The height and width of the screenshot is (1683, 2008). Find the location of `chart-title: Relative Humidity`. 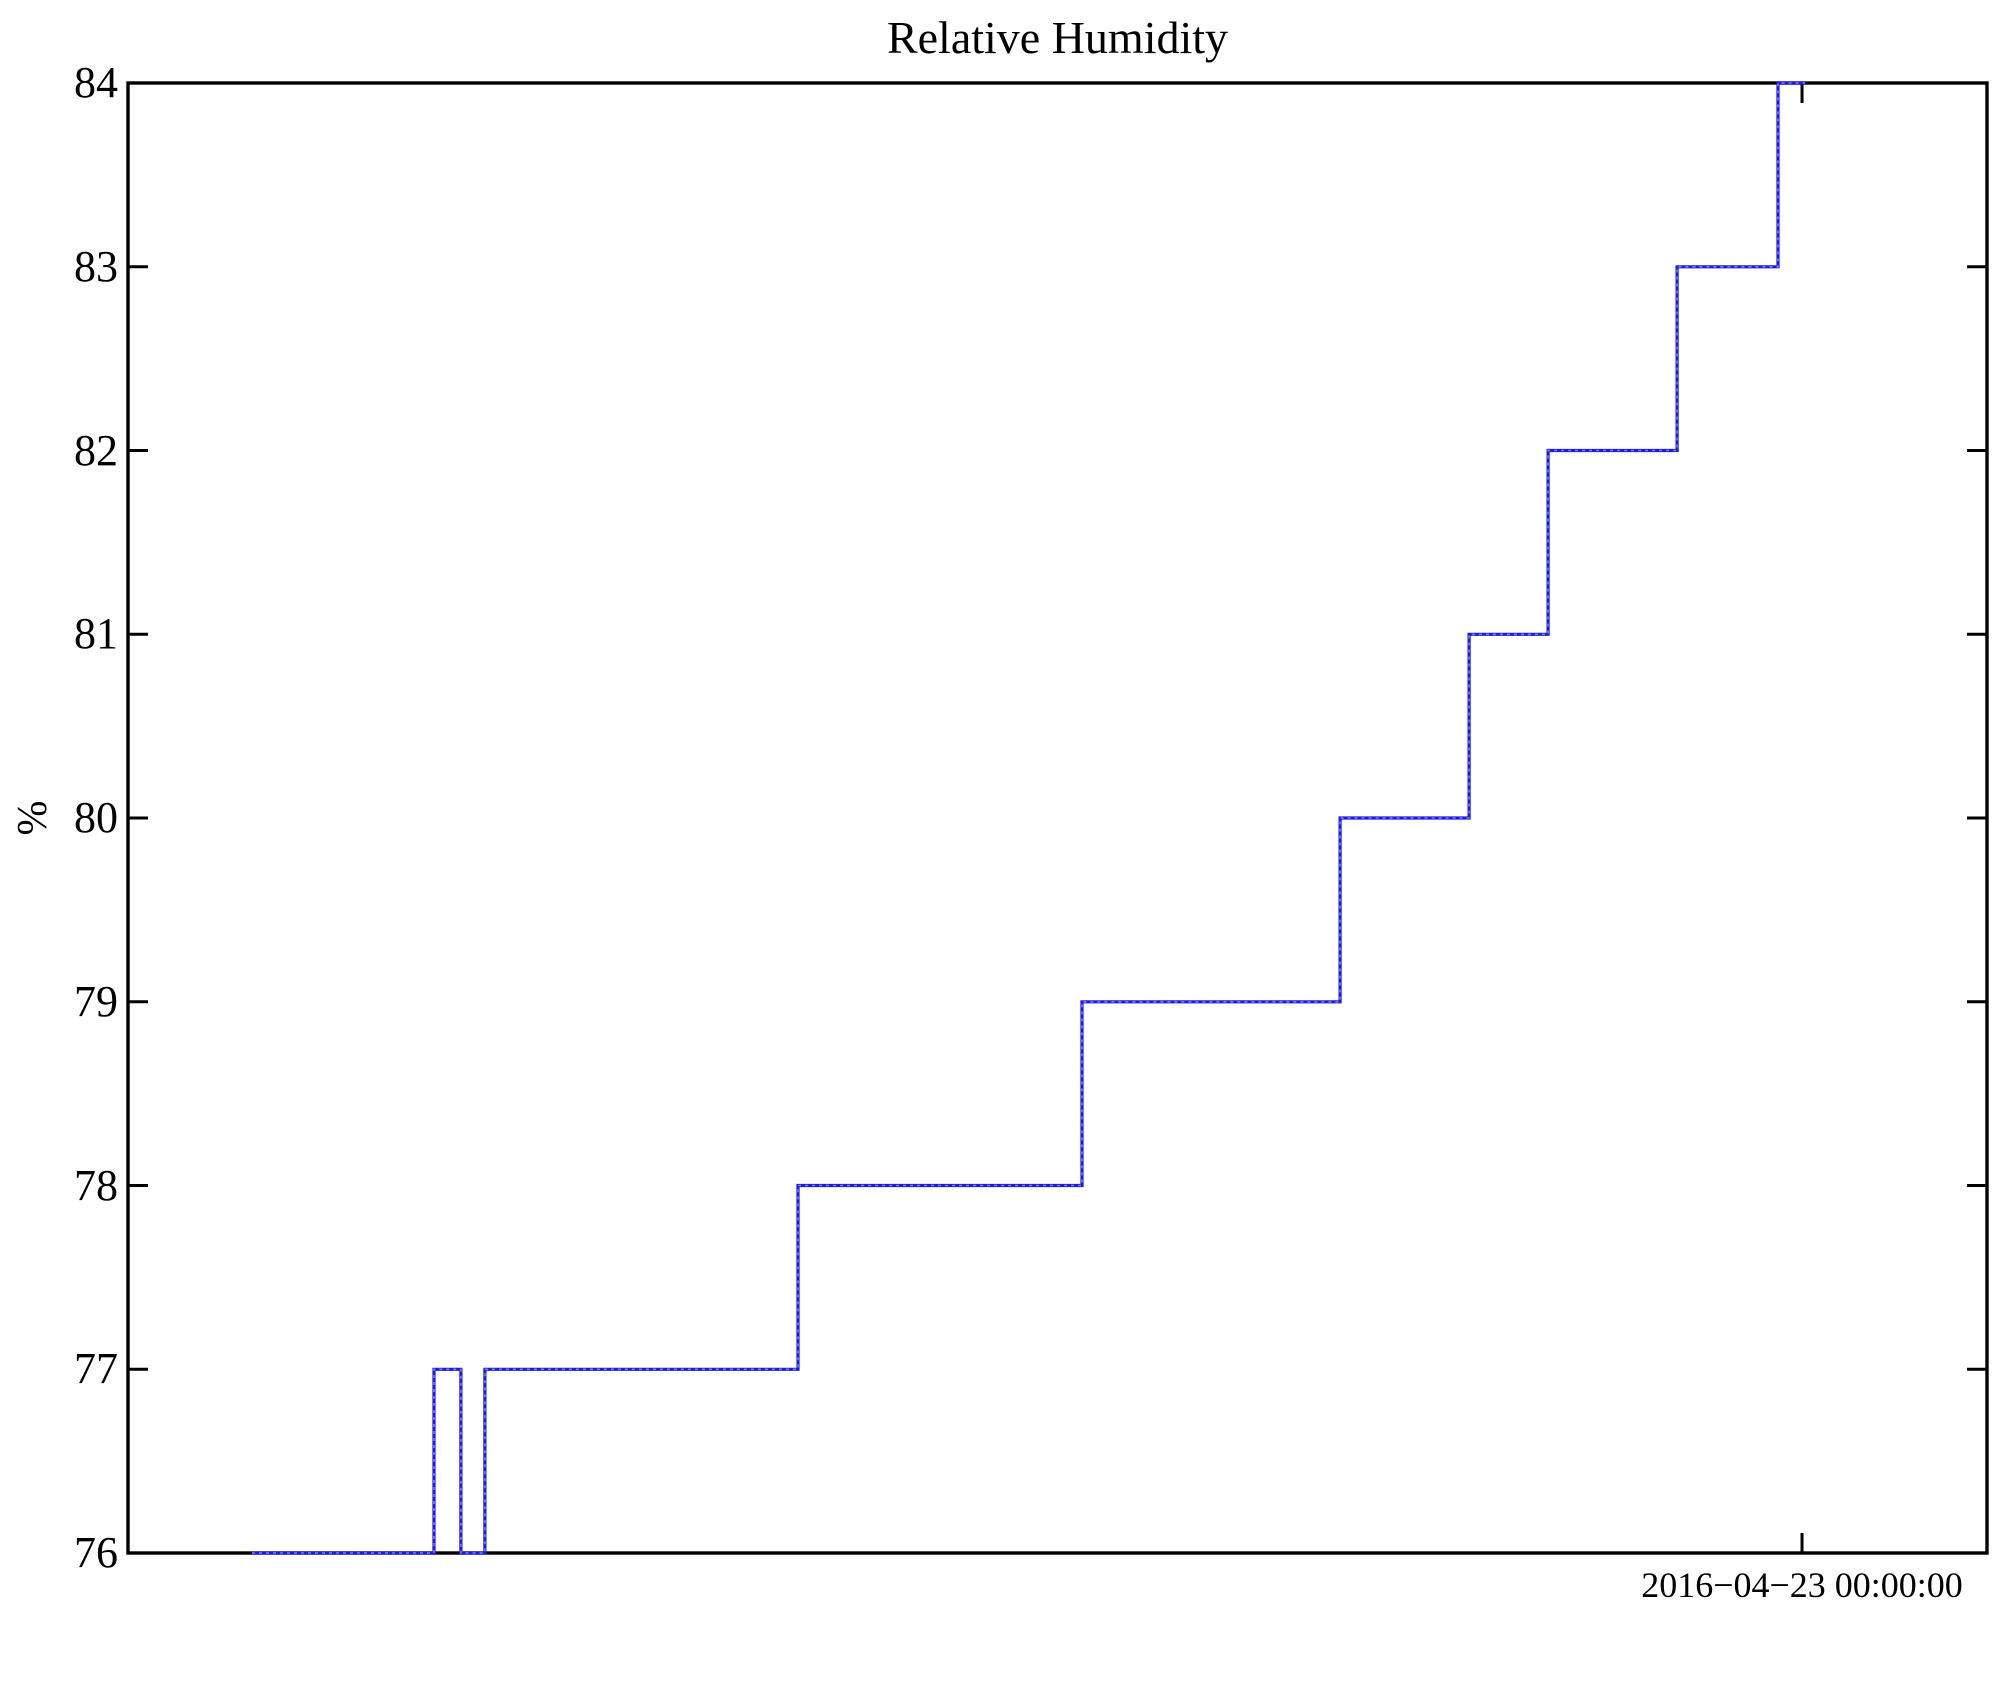

chart-title: Relative Humidity is located at coordinates (1057, 37).